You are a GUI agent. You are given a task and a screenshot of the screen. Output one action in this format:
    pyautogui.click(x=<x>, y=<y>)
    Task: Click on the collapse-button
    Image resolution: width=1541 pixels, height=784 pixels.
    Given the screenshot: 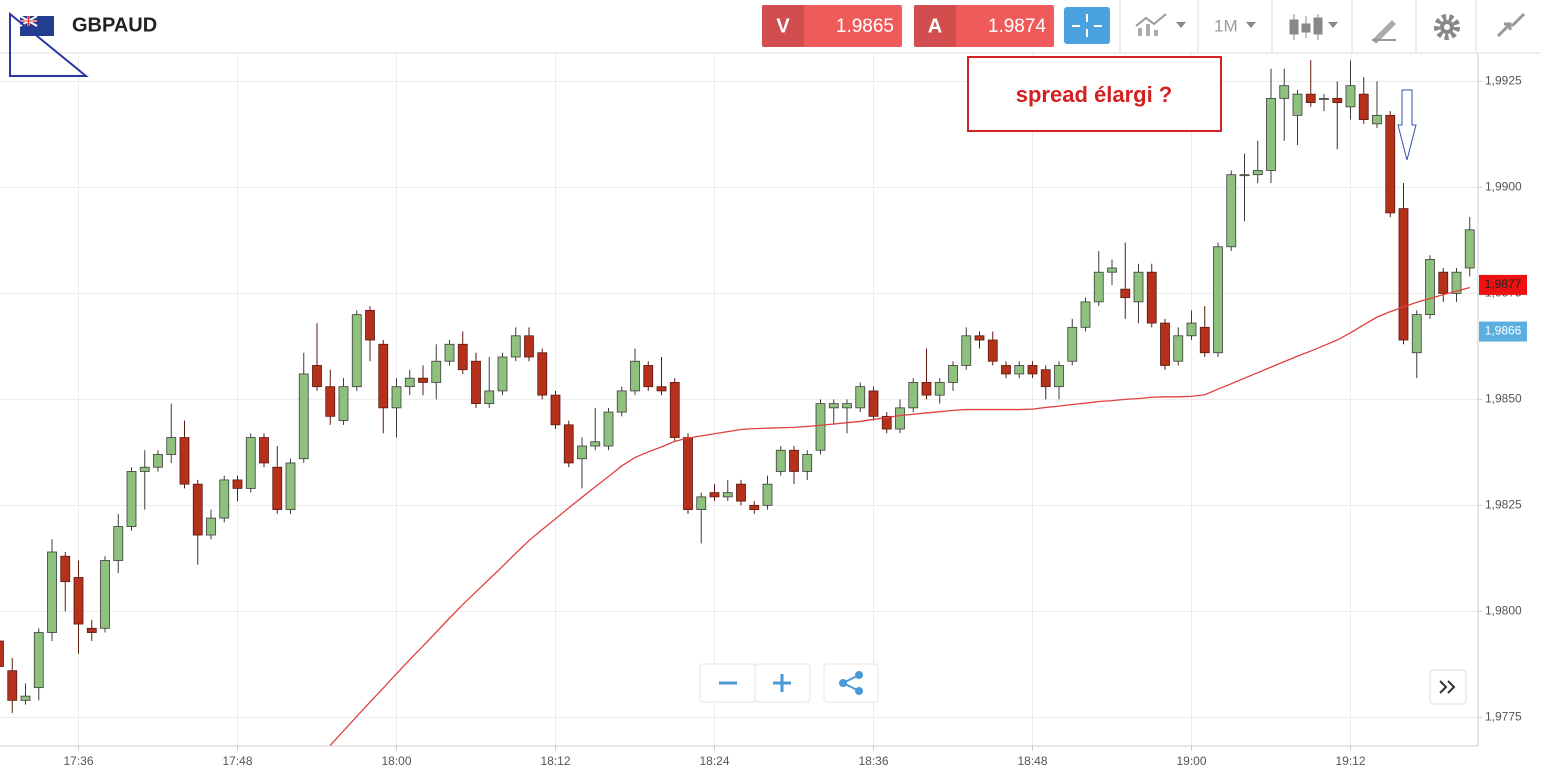 What is the action you would take?
    pyautogui.click(x=1511, y=25)
    